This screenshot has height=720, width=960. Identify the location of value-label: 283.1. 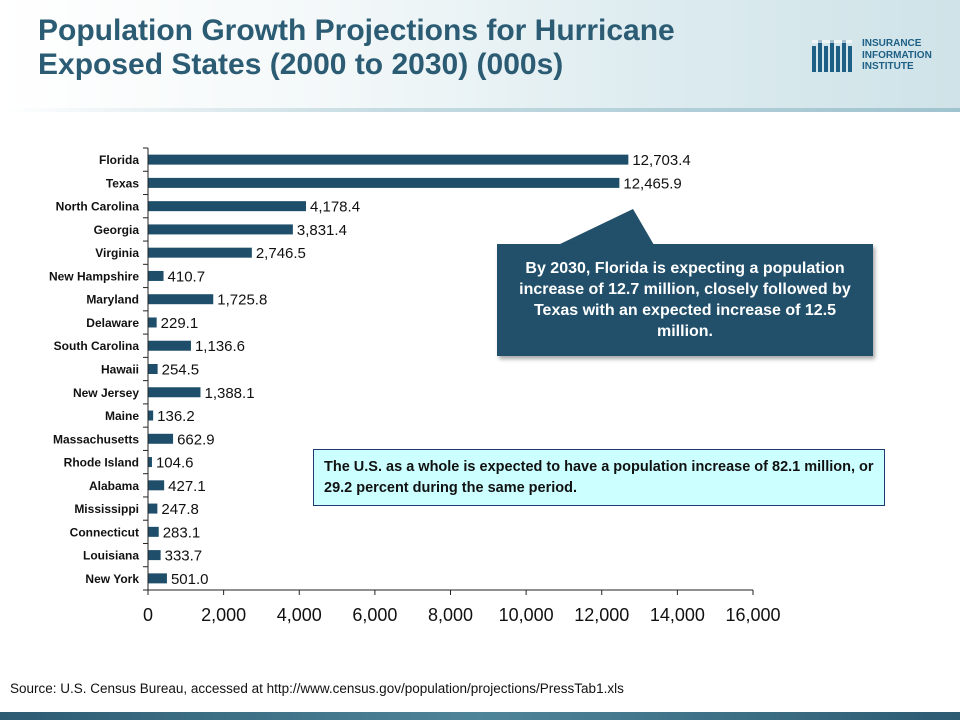
(182, 532).